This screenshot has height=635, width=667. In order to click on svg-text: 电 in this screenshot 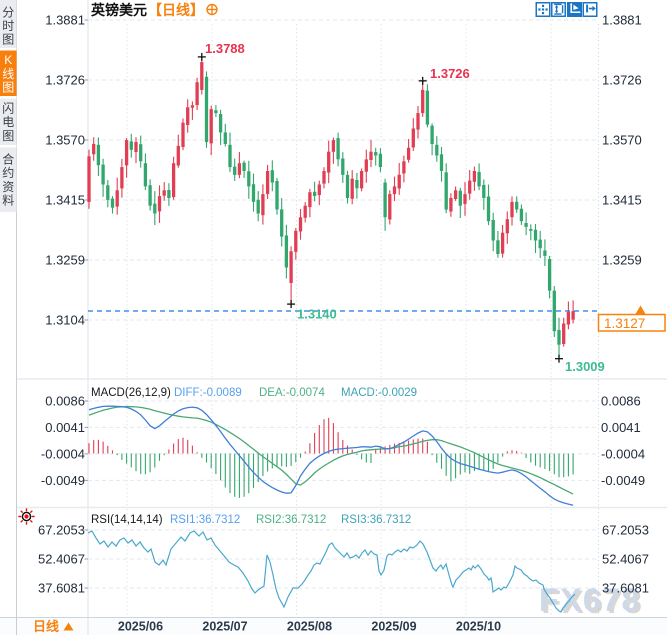, I will do `click(8, 122)`.